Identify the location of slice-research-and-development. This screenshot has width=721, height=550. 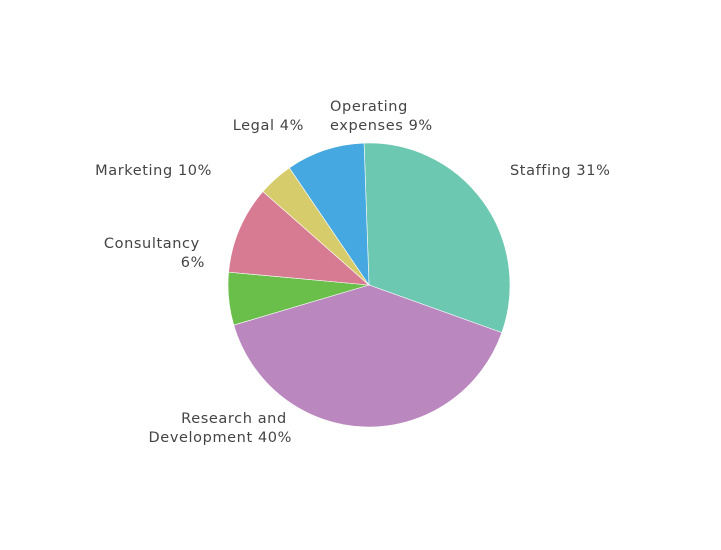
(368, 356).